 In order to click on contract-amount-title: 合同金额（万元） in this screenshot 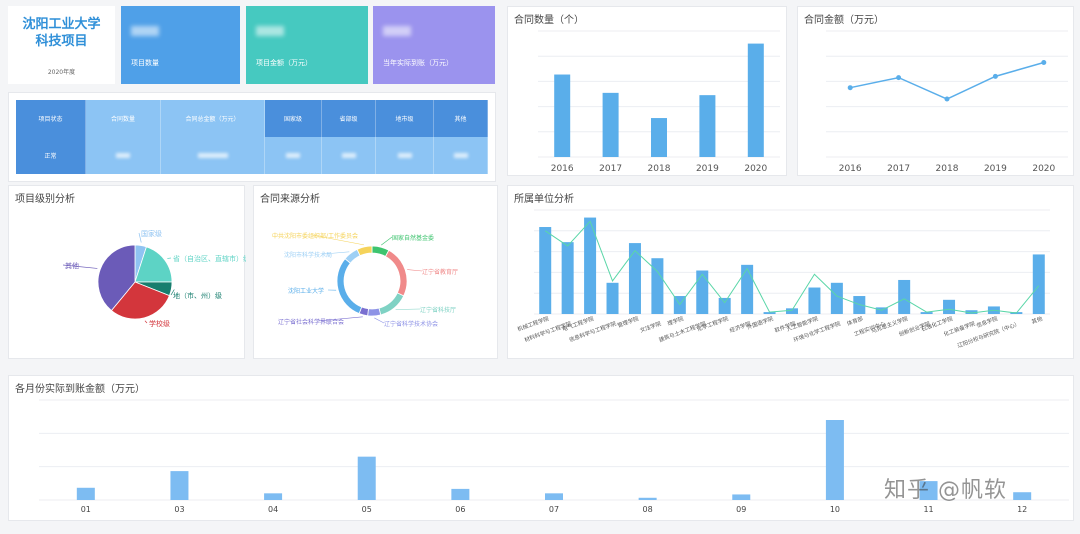, I will do `click(844, 20)`.